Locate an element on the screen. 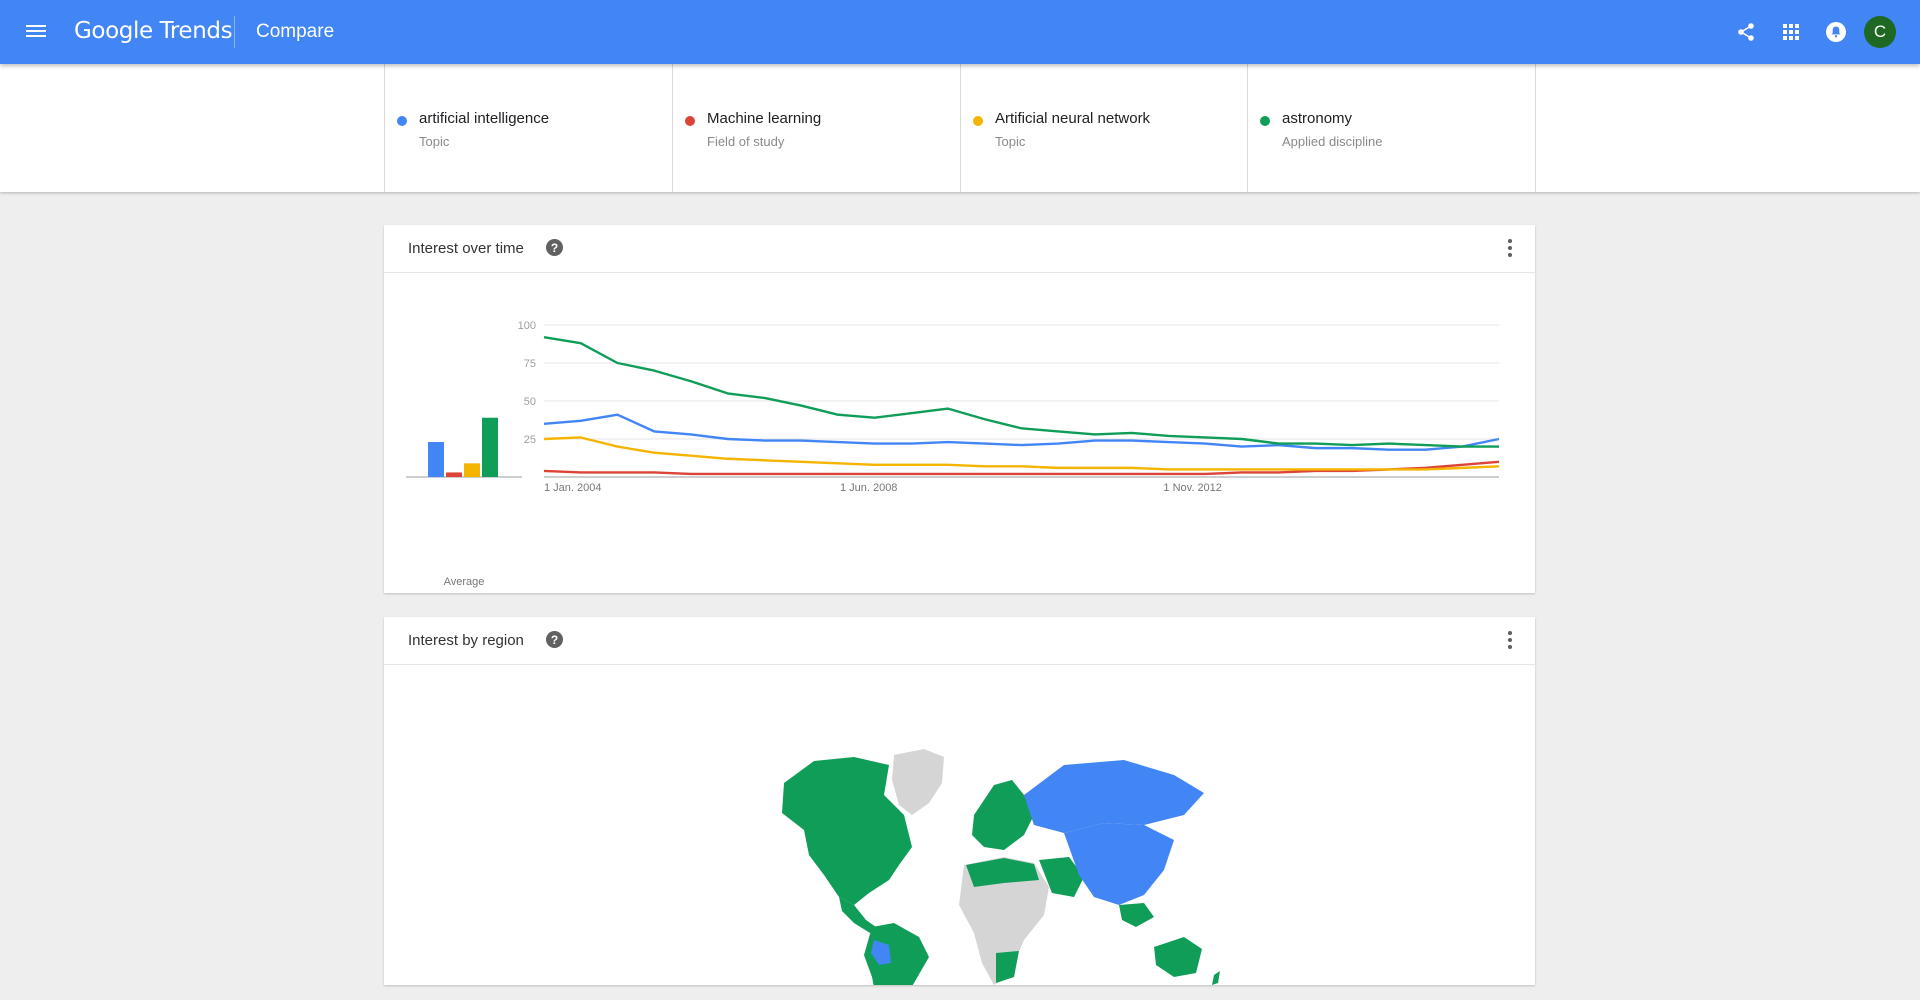 This screenshot has height=1000, width=1920. x-tick-label: 1 Jun. 2008 is located at coordinates (869, 488).